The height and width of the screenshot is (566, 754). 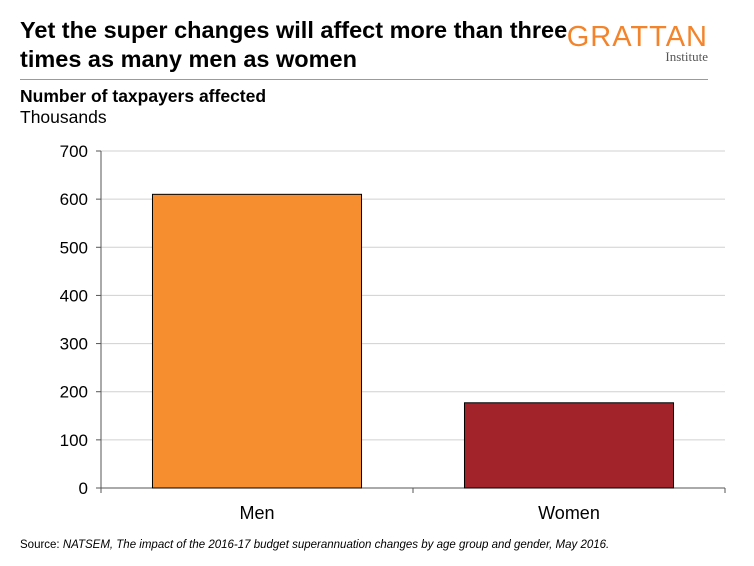 What do you see at coordinates (74, 295) in the screenshot?
I see `y-tick-label: 400` at bounding box center [74, 295].